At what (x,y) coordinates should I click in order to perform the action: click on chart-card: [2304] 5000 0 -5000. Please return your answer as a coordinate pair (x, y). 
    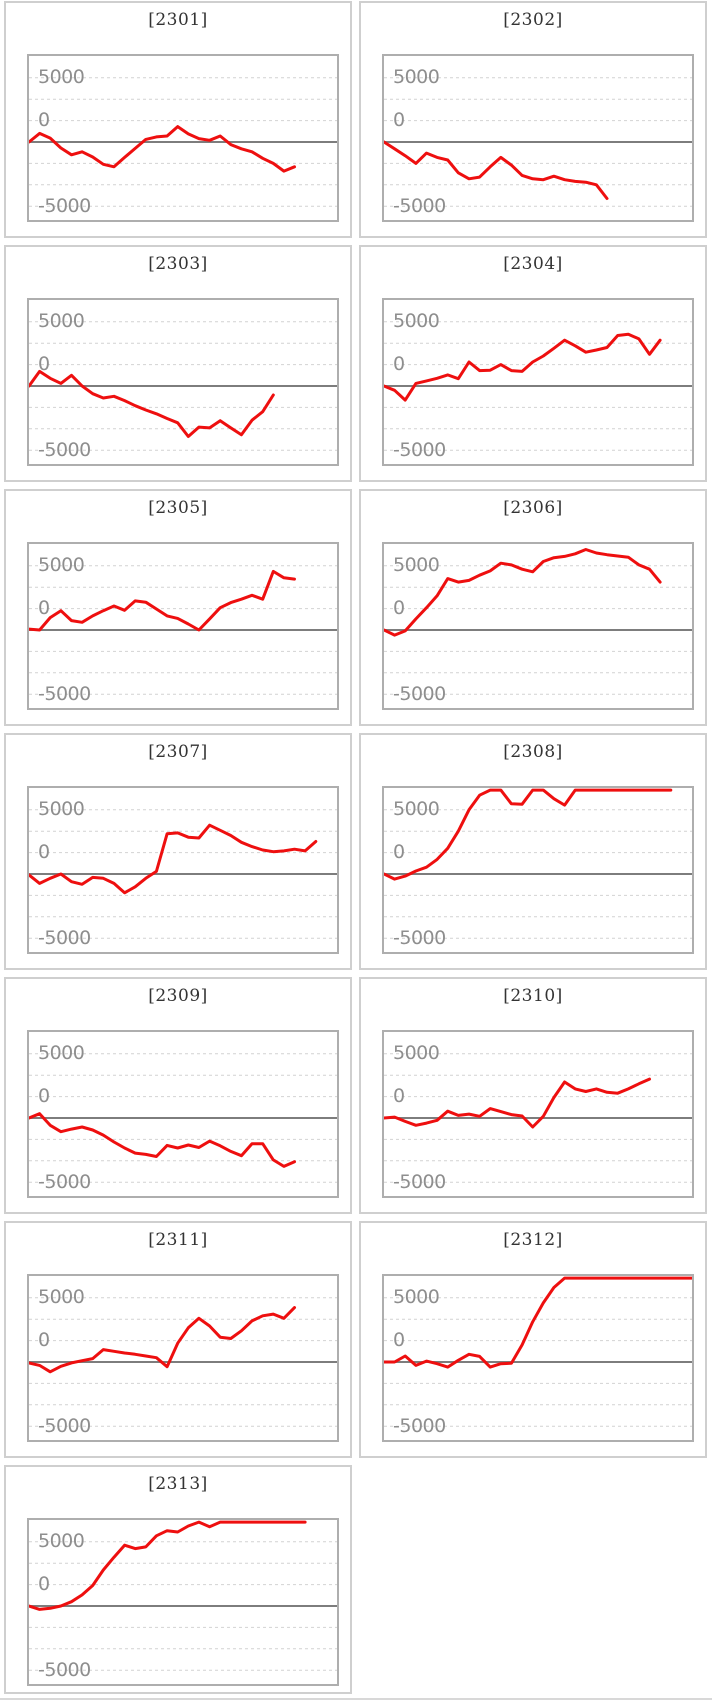
    Looking at the image, I should click on (533, 363).